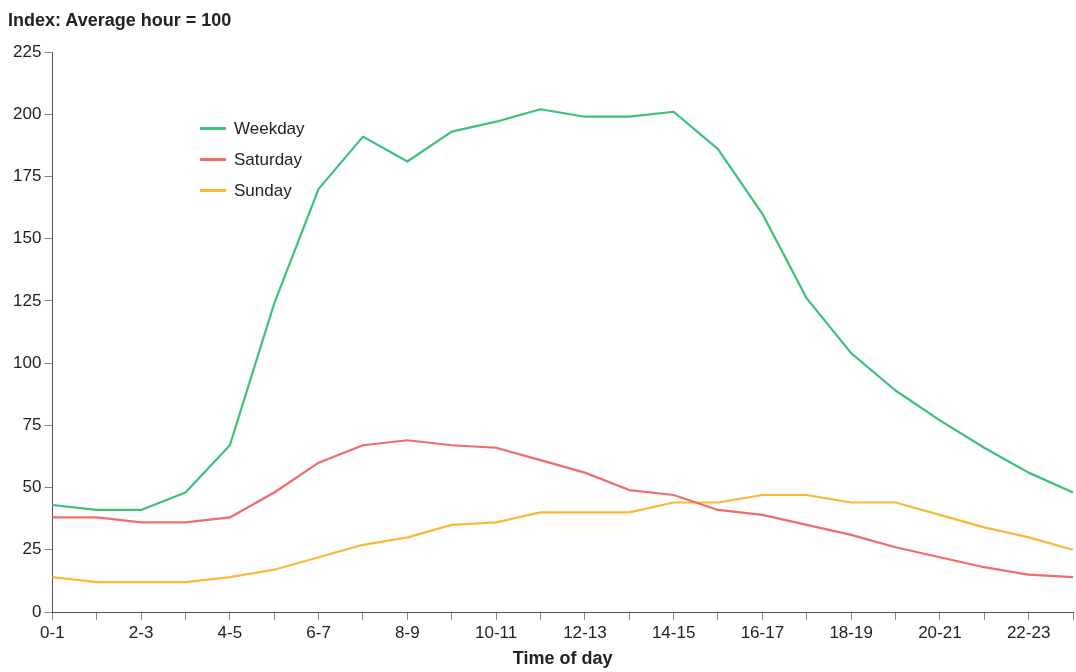 Image resolution: width=1076 pixels, height=672 pixels. What do you see at coordinates (52, 632) in the screenshot?
I see `x-tick-label: 0-1` at bounding box center [52, 632].